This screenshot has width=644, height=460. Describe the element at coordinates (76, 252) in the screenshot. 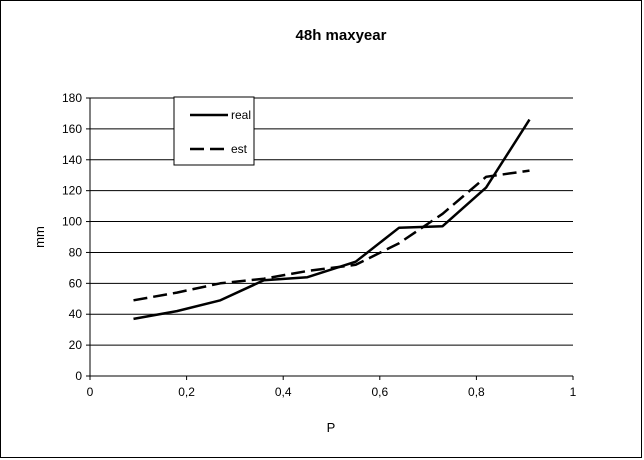

I see `y-tick-label: 80` at that location.